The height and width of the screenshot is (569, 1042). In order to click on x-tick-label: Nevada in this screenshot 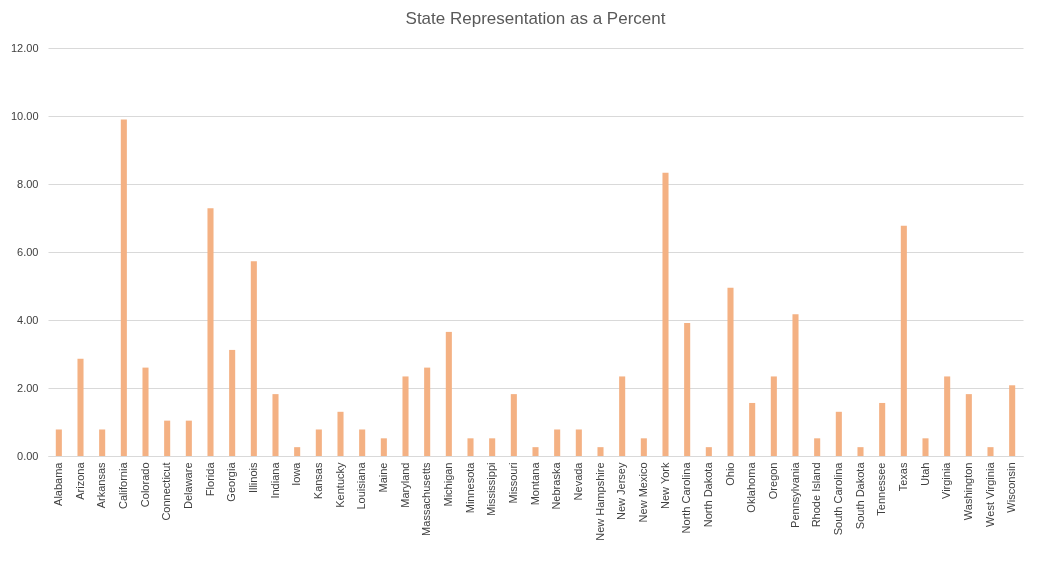, I will do `click(577, 481)`.